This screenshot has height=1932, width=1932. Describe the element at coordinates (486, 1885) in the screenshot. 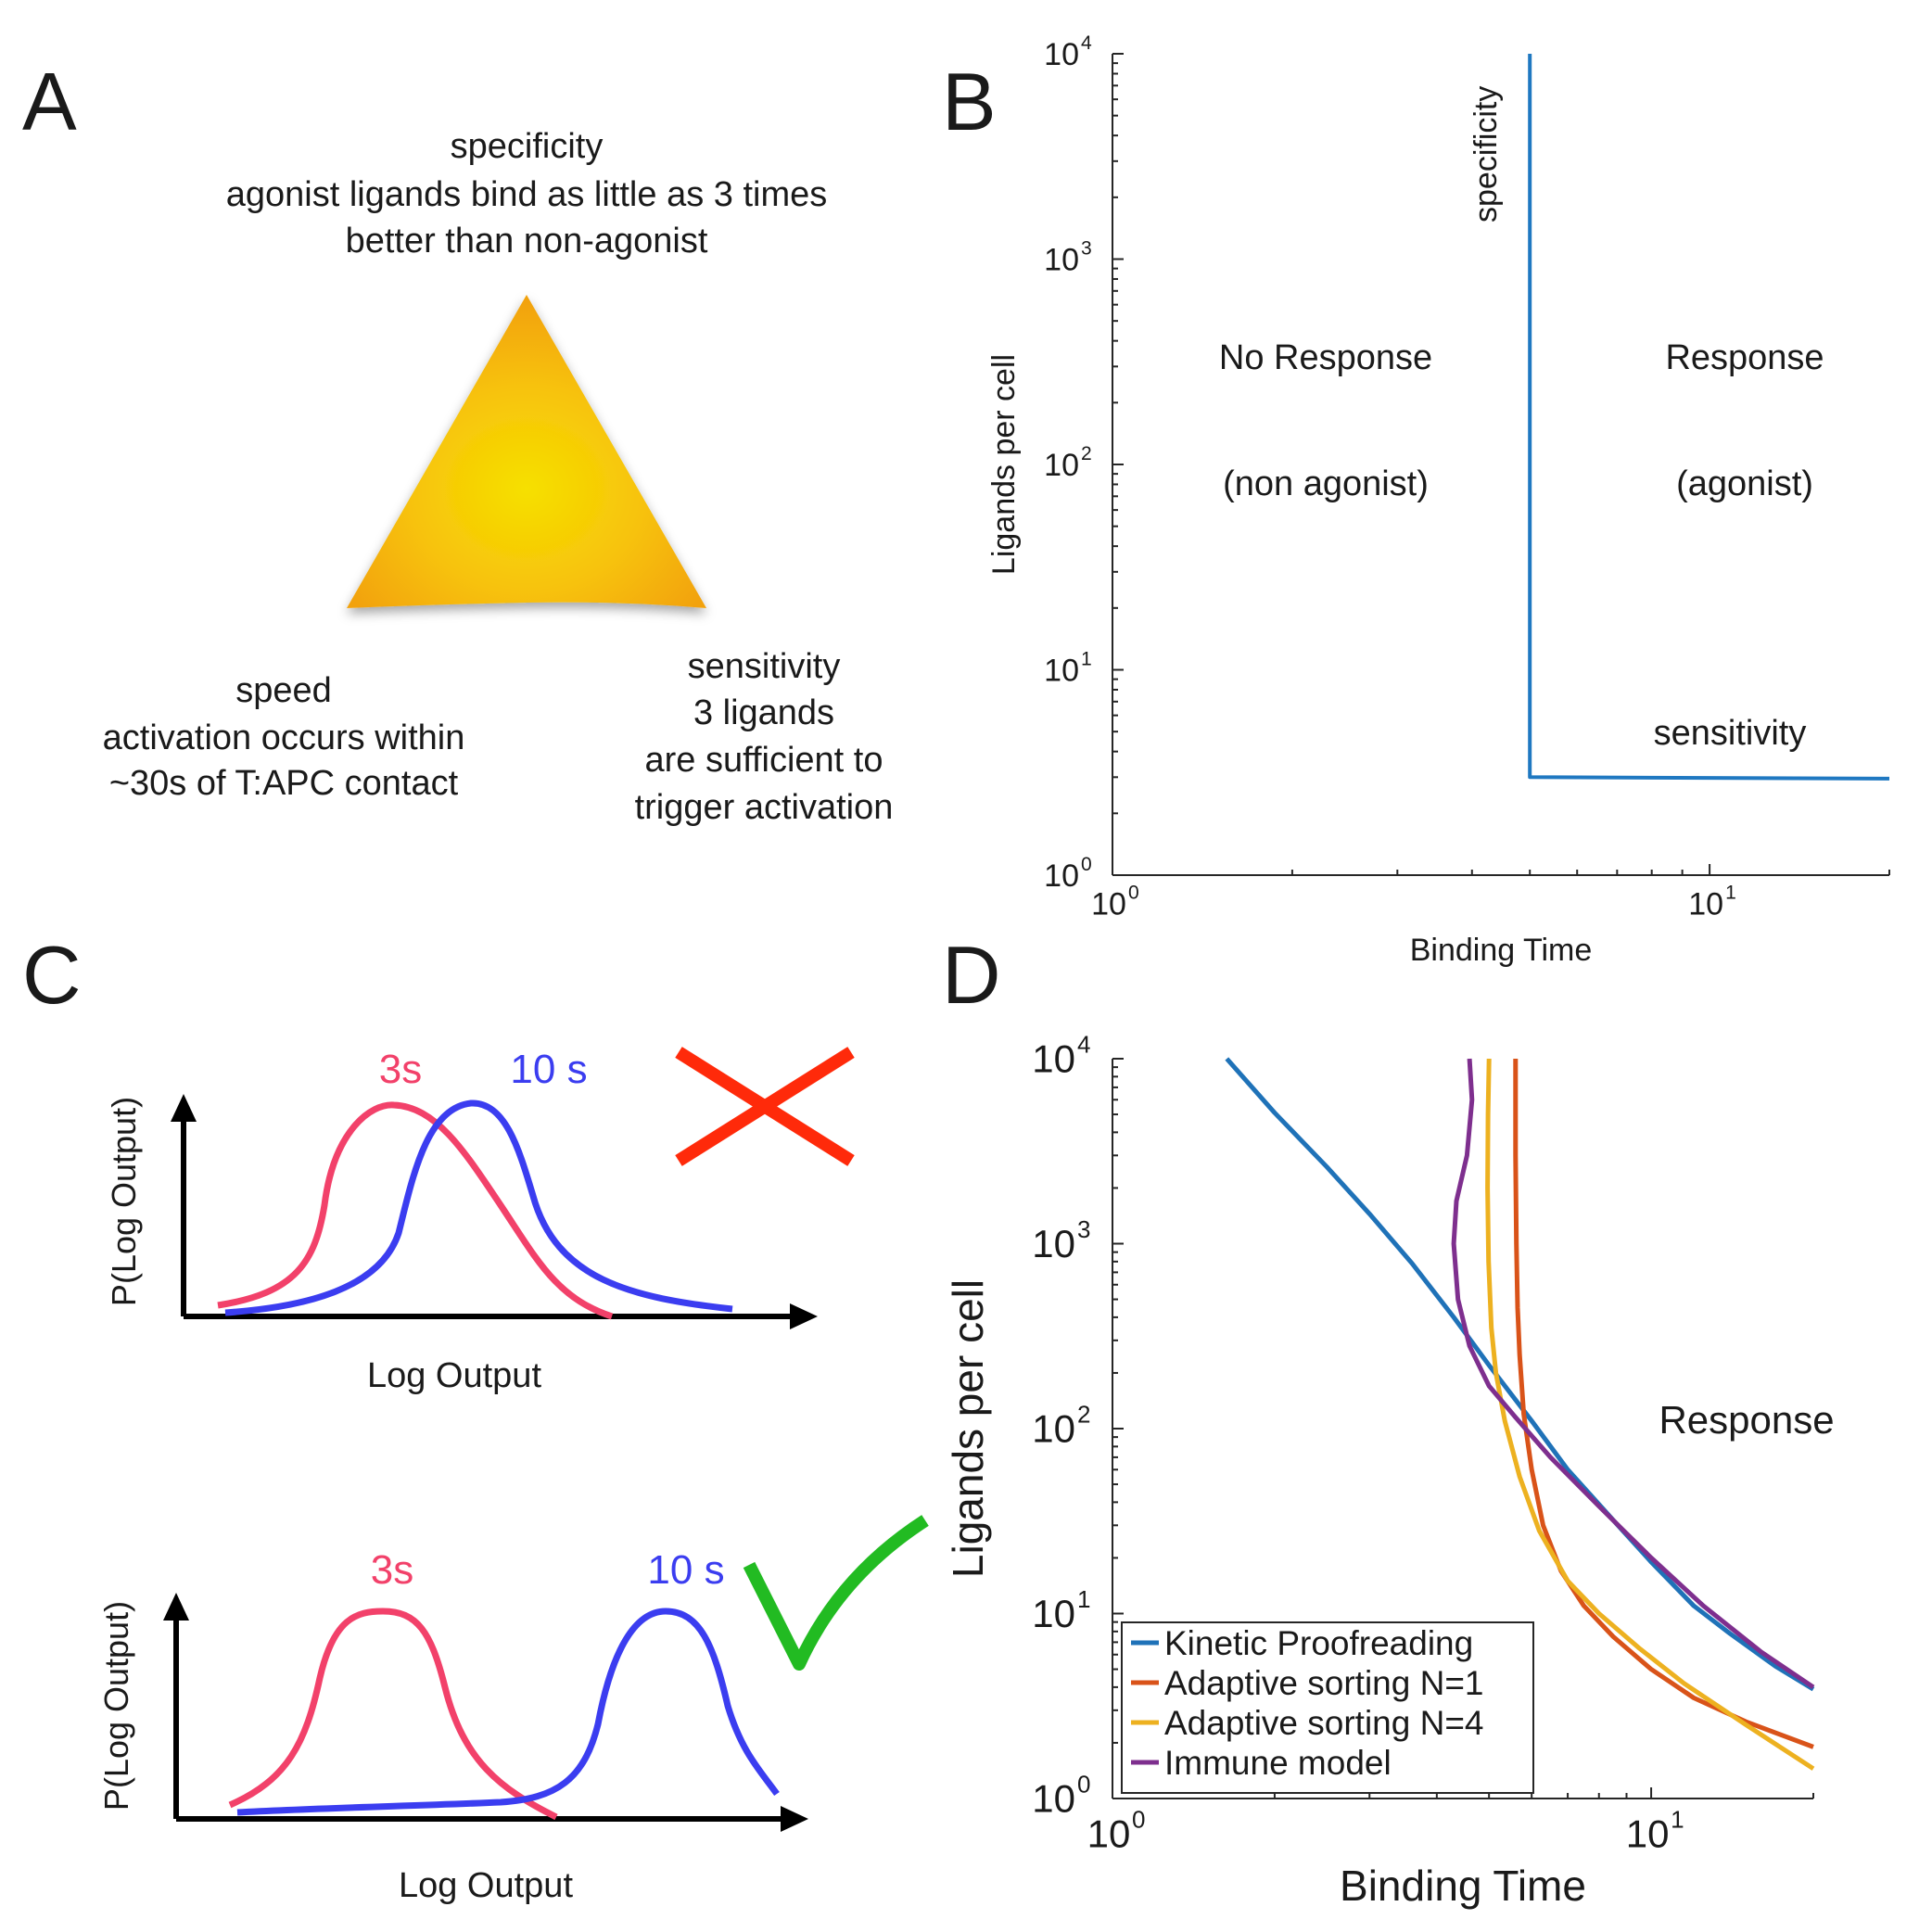

I see `c-bottom-x-label: Log Output` at that location.